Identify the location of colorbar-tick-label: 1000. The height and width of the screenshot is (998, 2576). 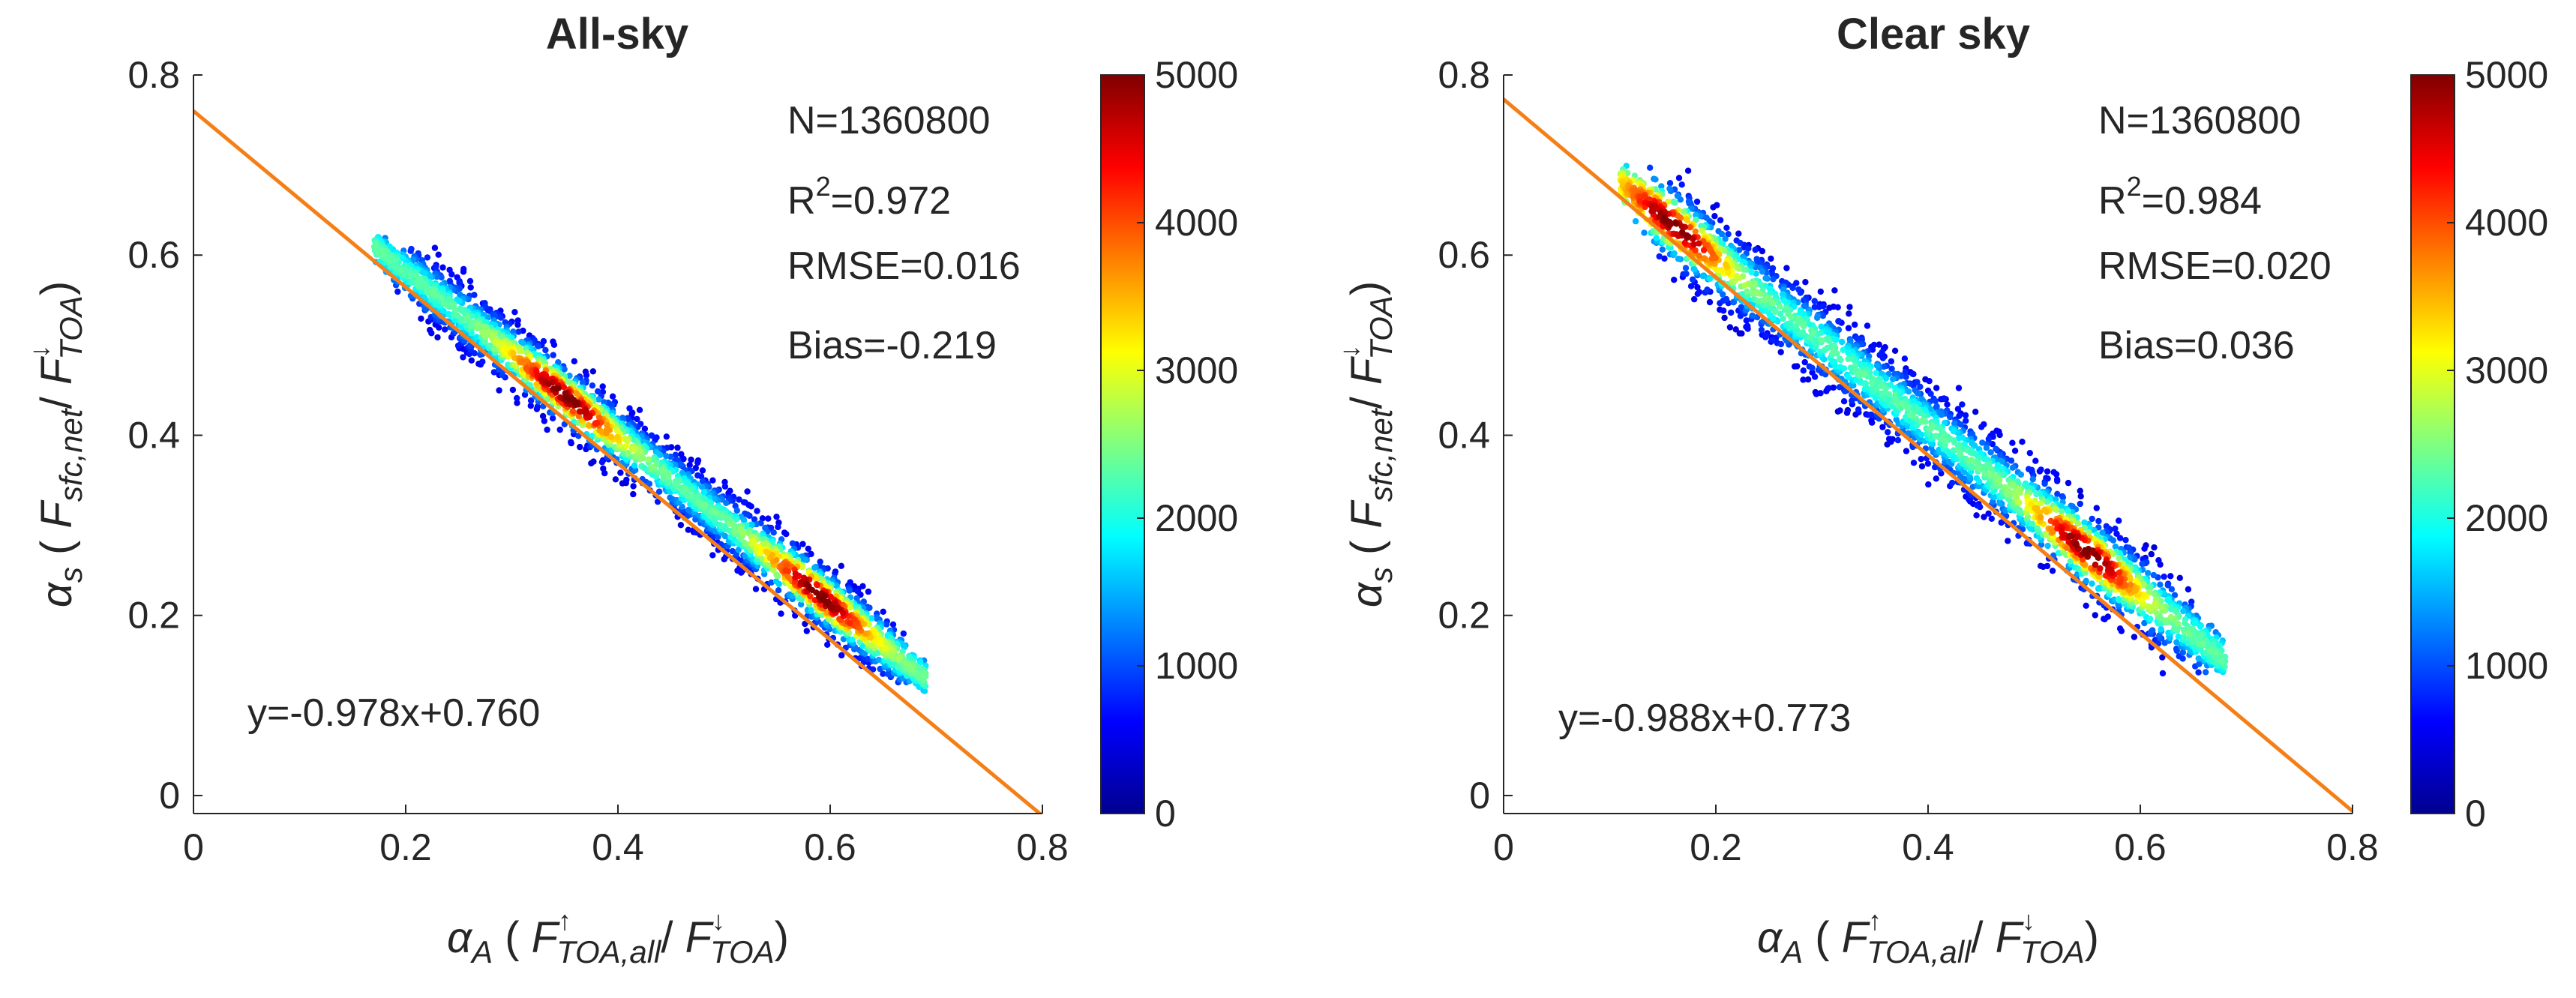
(1197, 666).